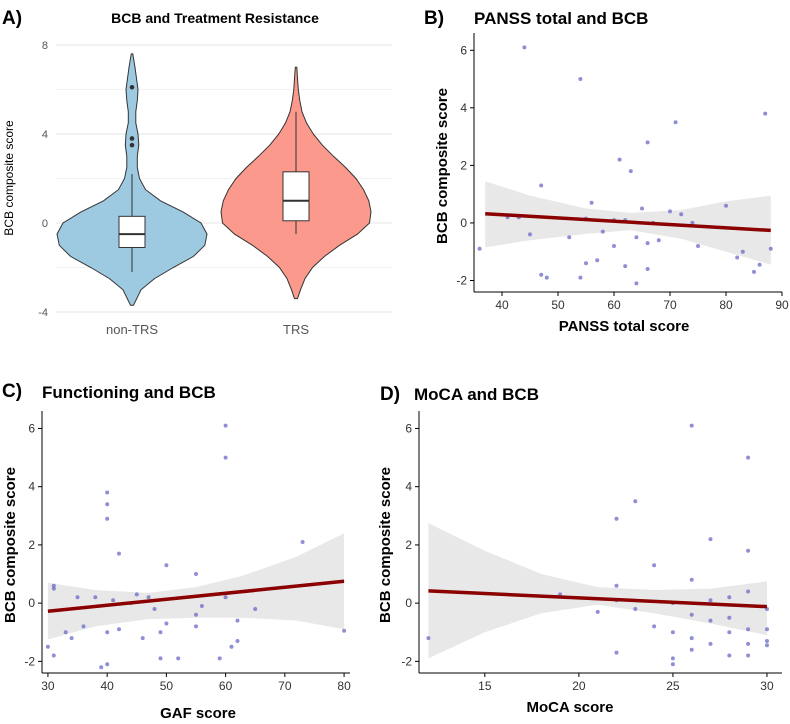 Image resolution: width=790 pixels, height=724 pixels. I want to click on y-tick-label: 8, so click(45, 46).